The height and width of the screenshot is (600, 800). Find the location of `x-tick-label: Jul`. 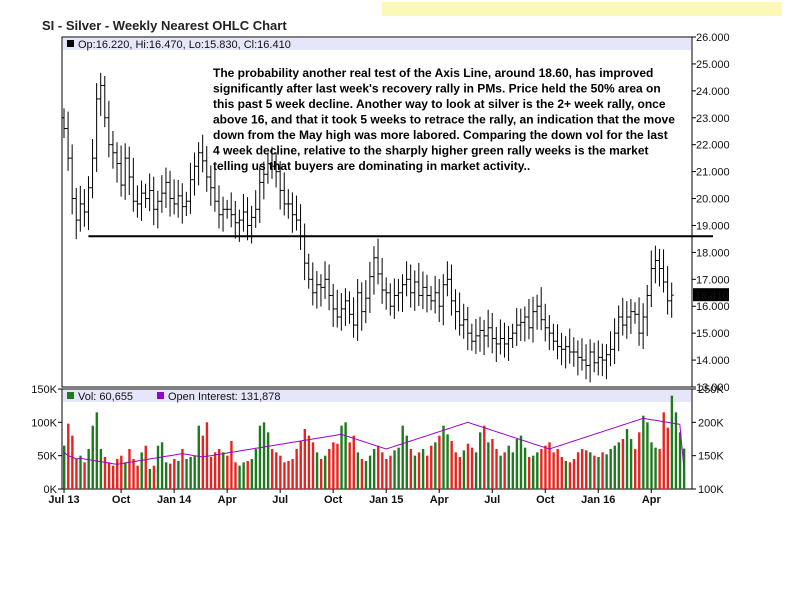

x-tick-label: Jul is located at coordinates (492, 500).